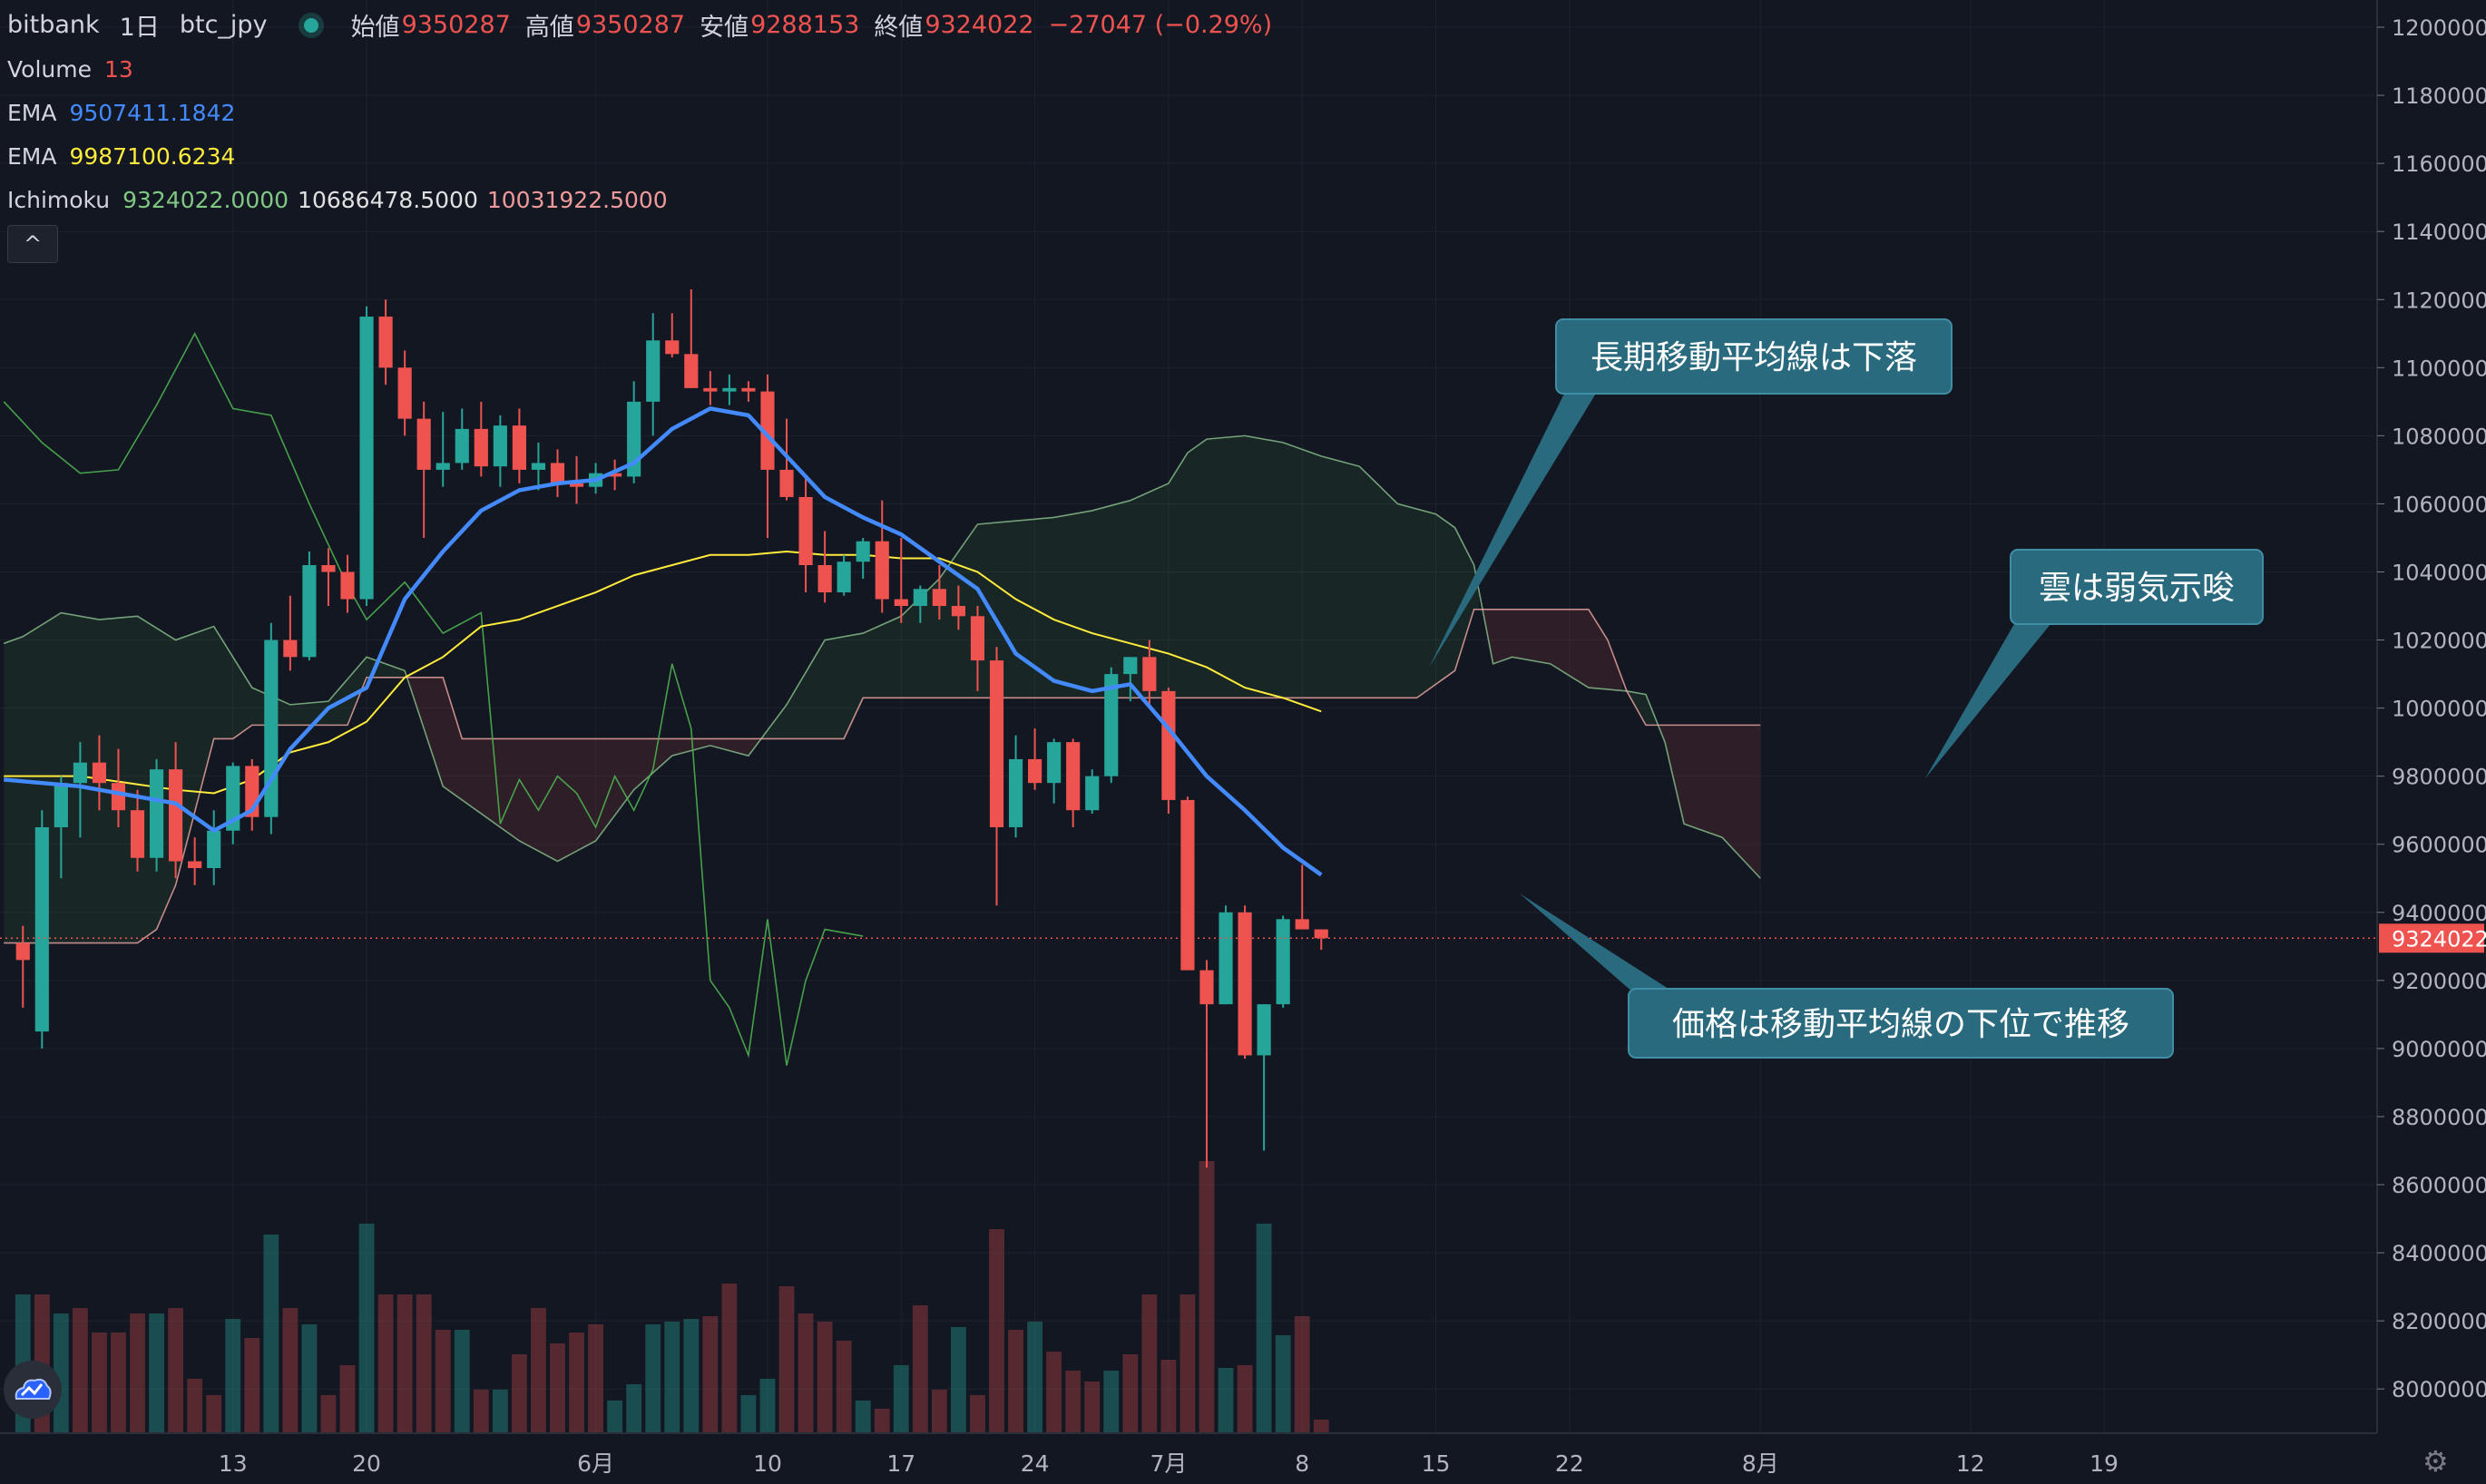 This screenshot has width=2486, height=1484. I want to click on time-tick-label: 10, so click(767, 1463).